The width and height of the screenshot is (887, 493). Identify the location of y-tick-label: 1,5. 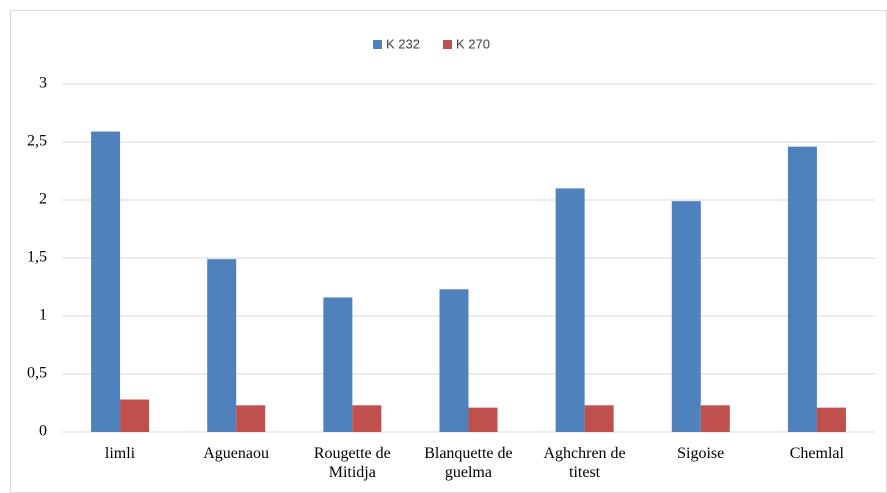
(37, 257).